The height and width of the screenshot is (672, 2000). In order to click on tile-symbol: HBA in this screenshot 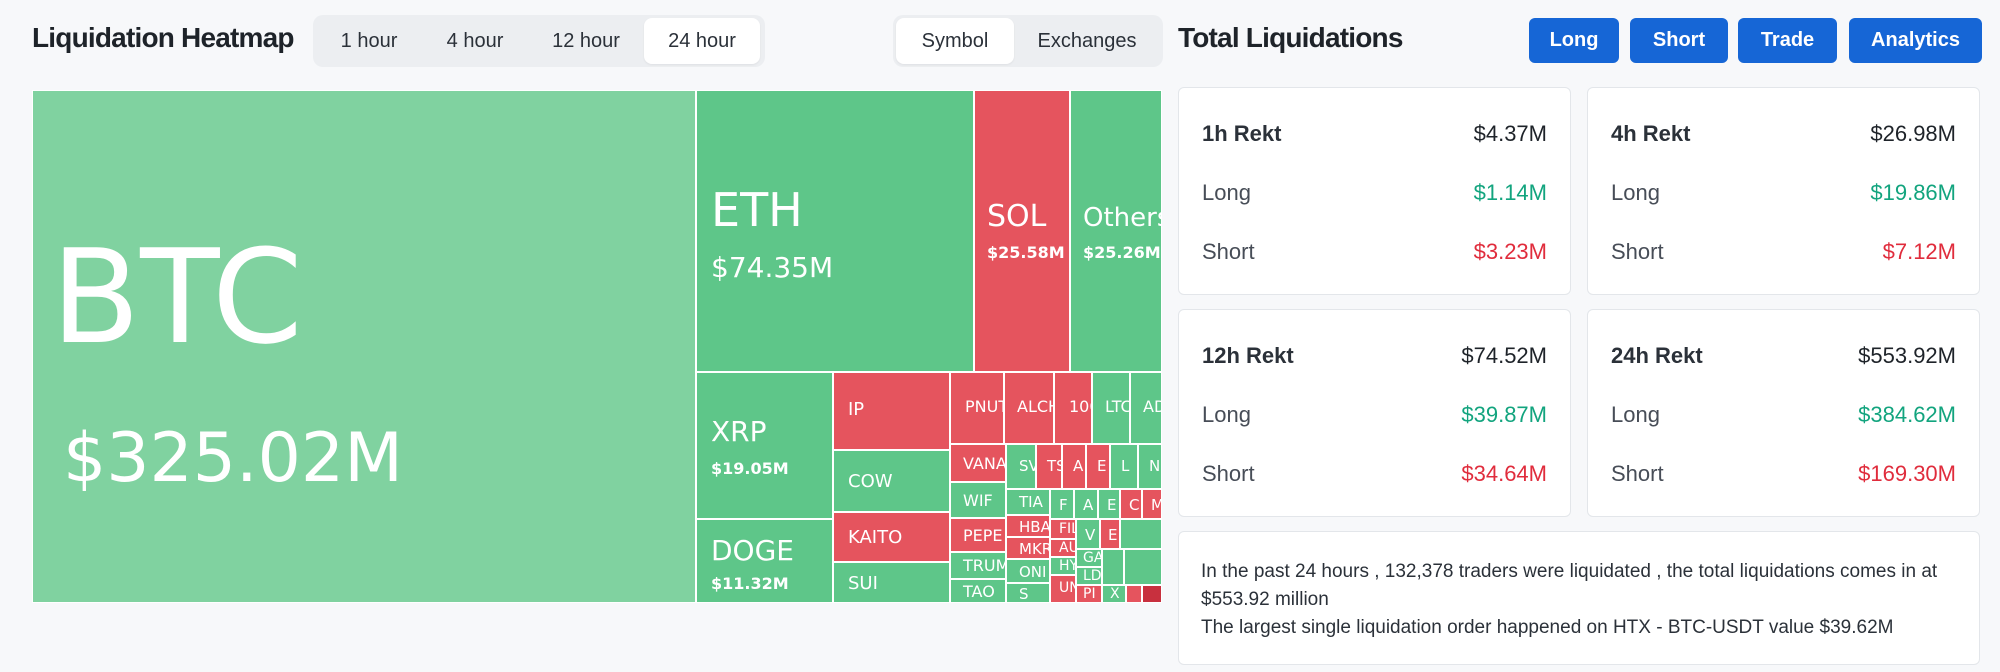, I will do `click(1034, 527)`.